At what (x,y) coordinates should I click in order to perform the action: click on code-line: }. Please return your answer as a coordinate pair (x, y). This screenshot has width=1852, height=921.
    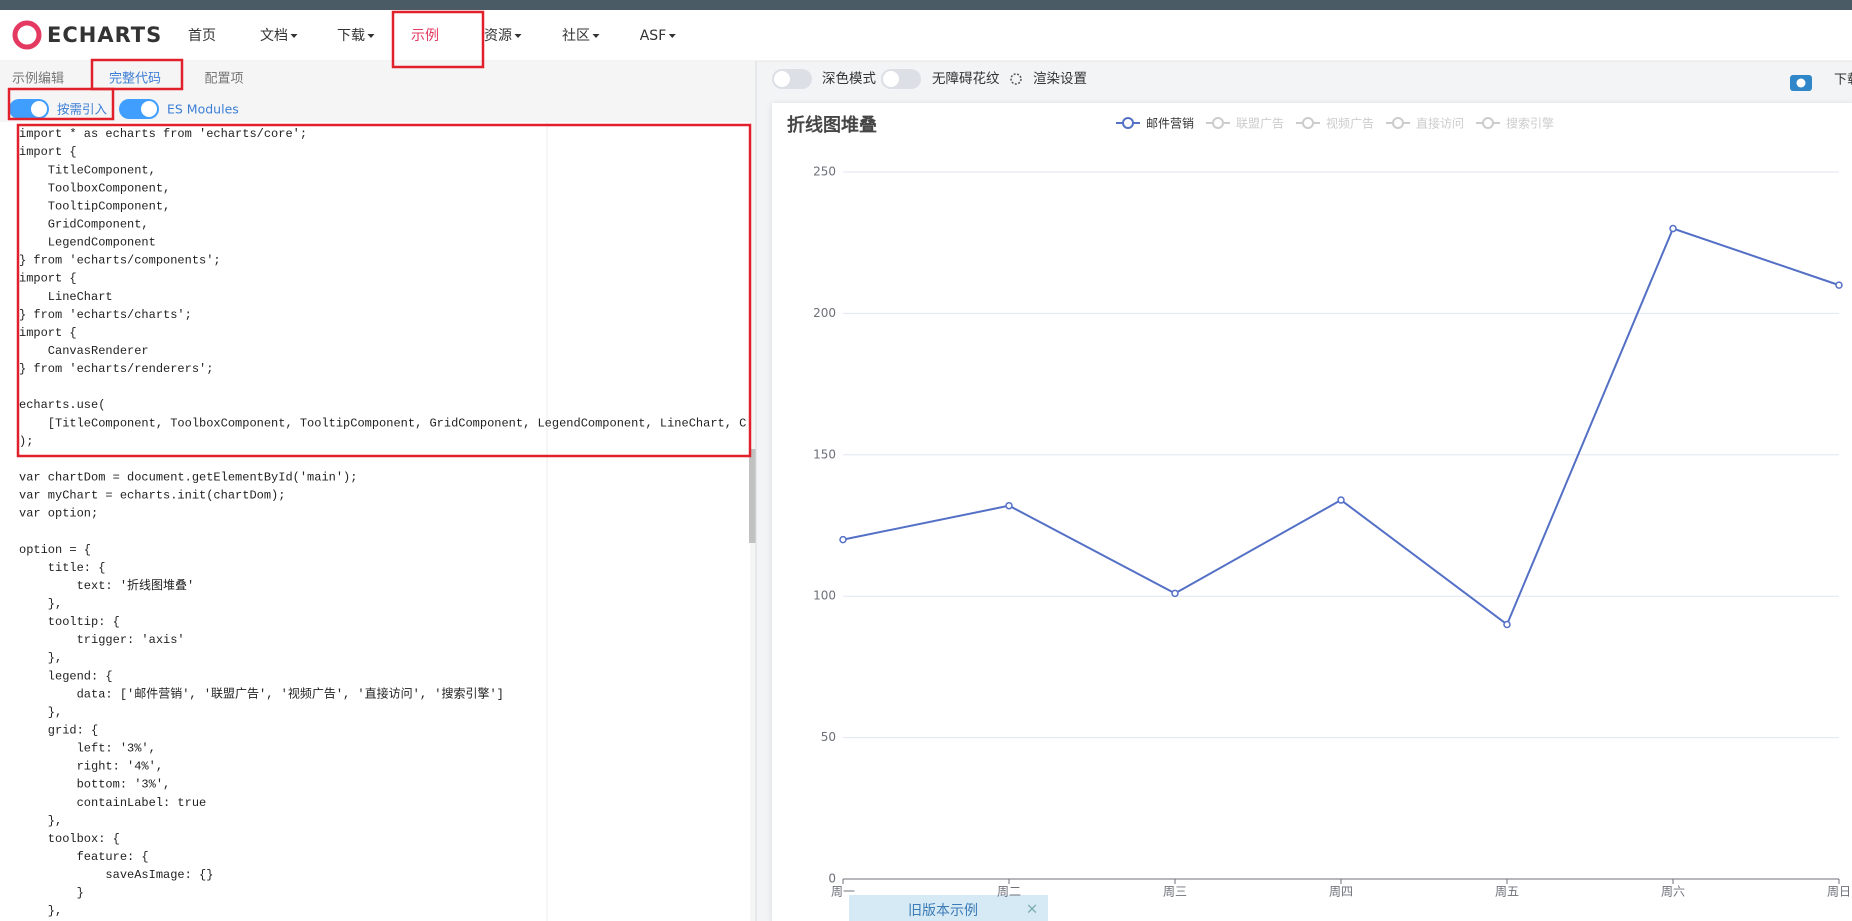
    Looking at the image, I should click on (51, 893).